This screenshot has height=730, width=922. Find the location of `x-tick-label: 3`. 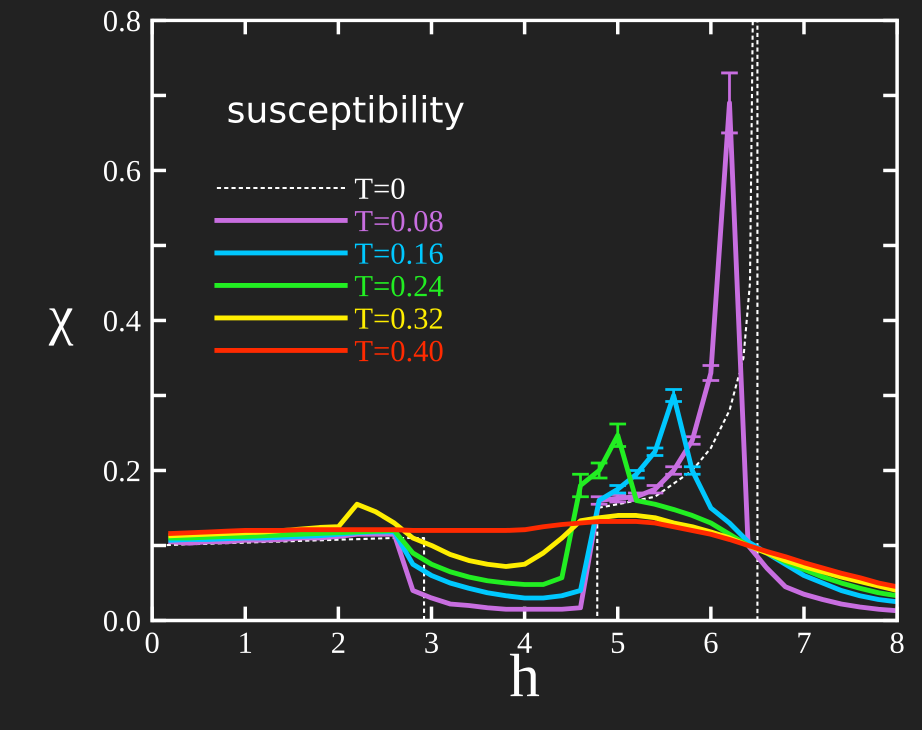

x-tick-label: 3 is located at coordinates (431, 643).